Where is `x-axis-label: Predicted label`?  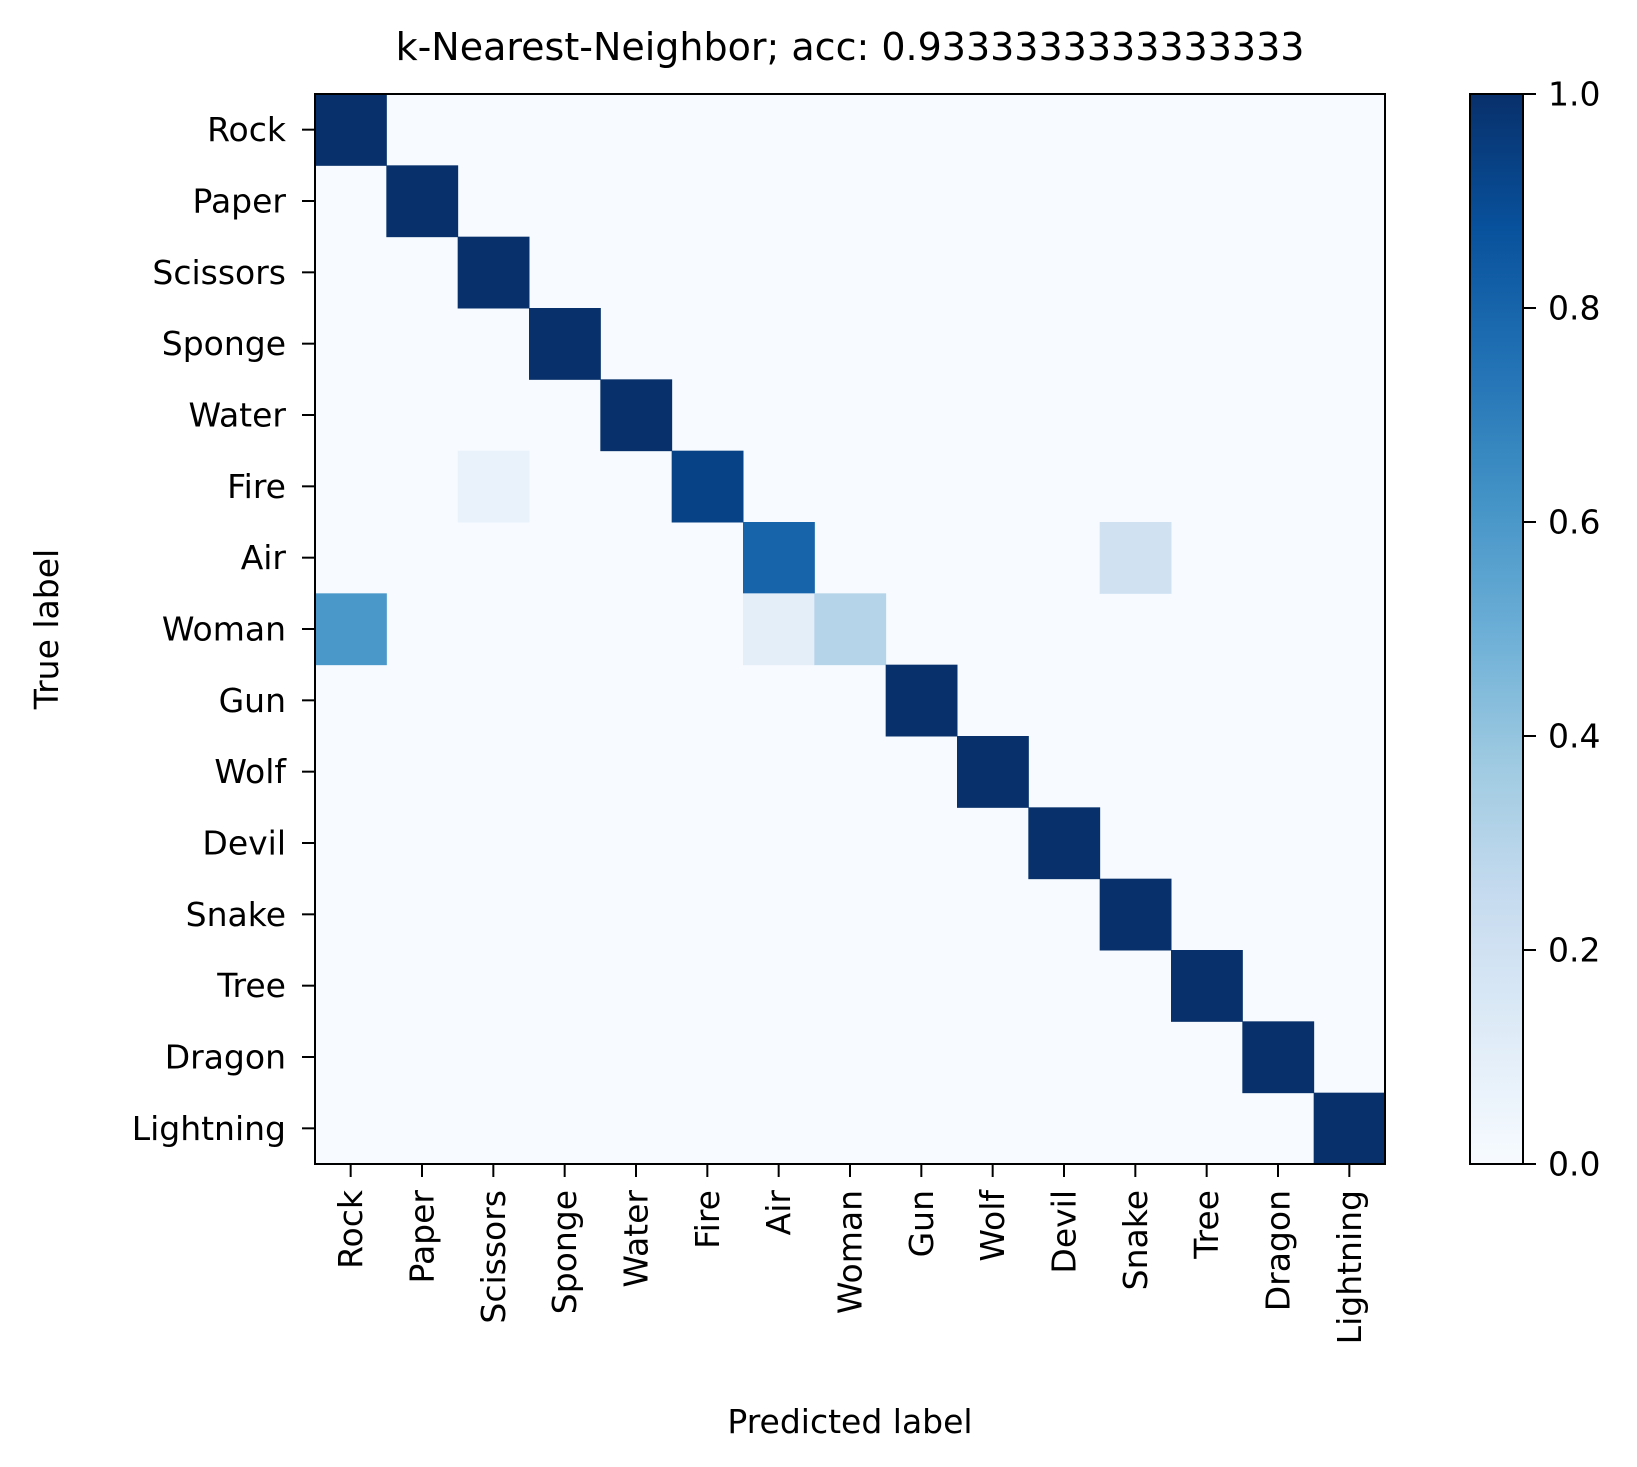
x-axis-label: Predicted label is located at coordinates (849, 1421).